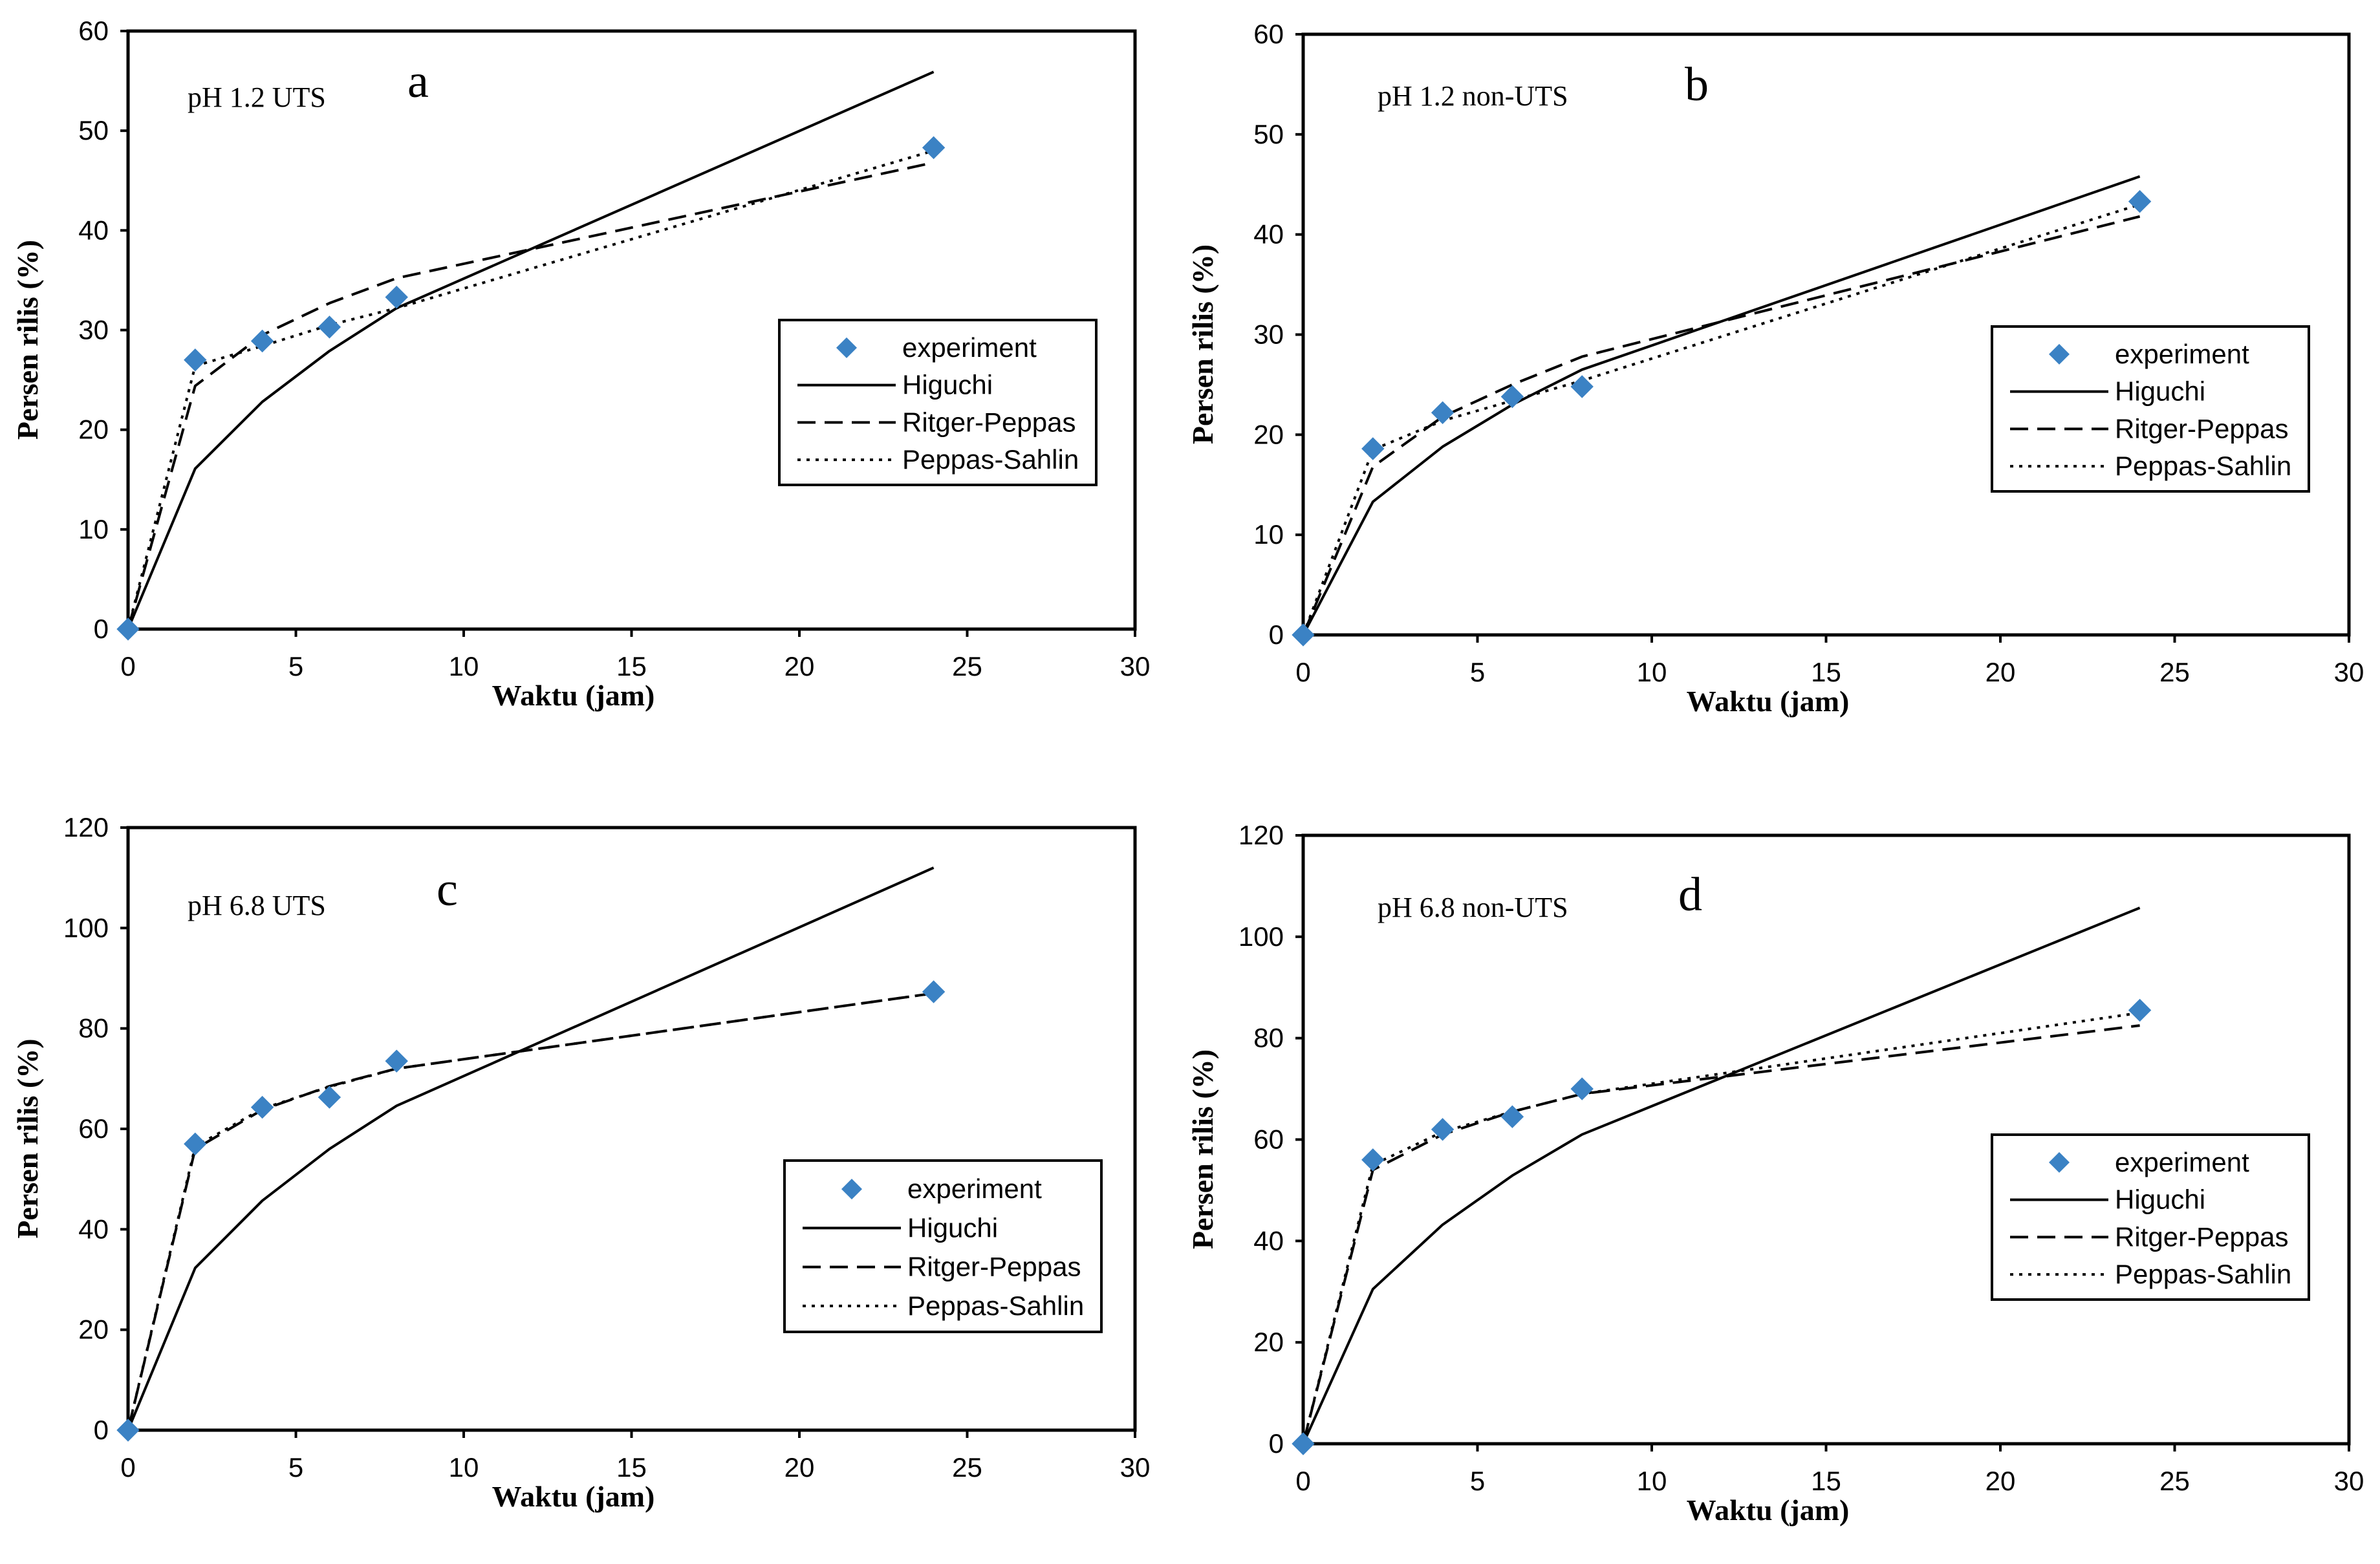 The image size is (2380, 1564). What do you see at coordinates (93, 130) in the screenshot?
I see `y-tick-label: 50` at bounding box center [93, 130].